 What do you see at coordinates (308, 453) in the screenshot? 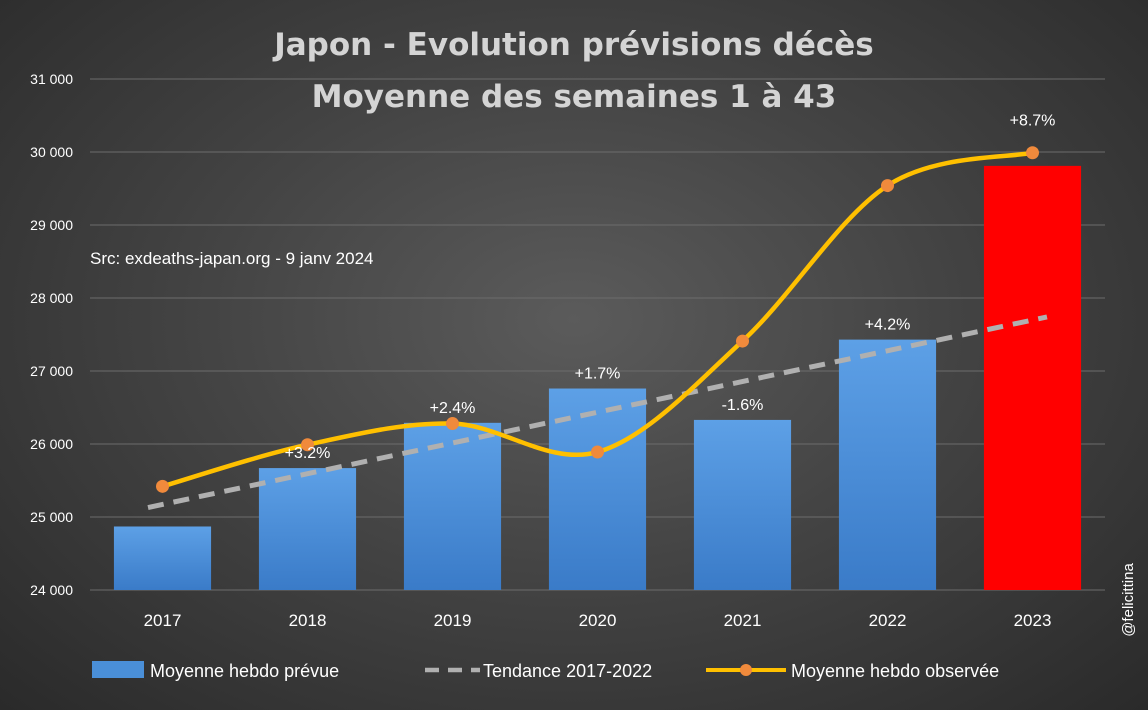
I see `data-label: +3.2%` at bounding box center [308, 453].